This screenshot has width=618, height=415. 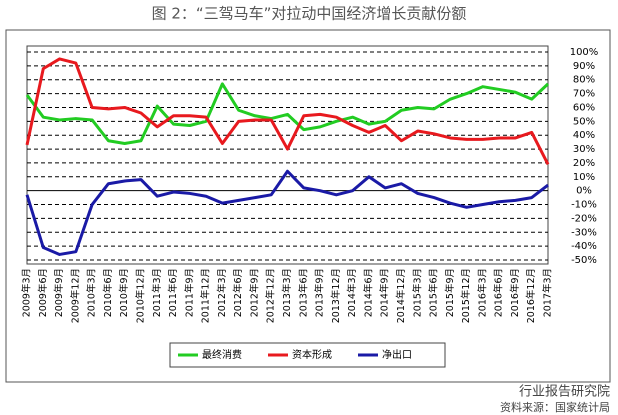 What do you see at coordinates (157, 292) in the screenshot?
I see `x-tick-label: 2011年3月` at bounding box center [157, 292].